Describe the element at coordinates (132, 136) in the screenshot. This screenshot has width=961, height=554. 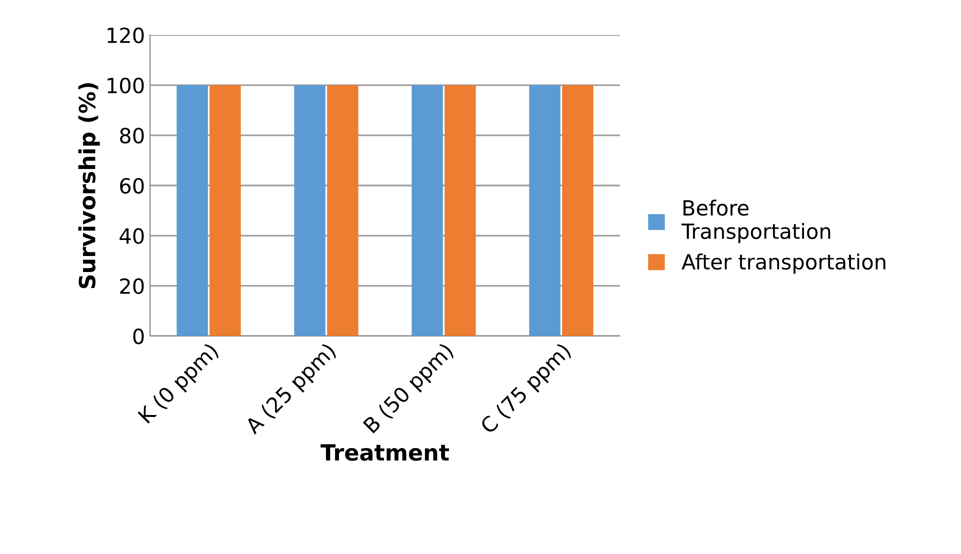
I see `y-tick-label: 80` at that location.